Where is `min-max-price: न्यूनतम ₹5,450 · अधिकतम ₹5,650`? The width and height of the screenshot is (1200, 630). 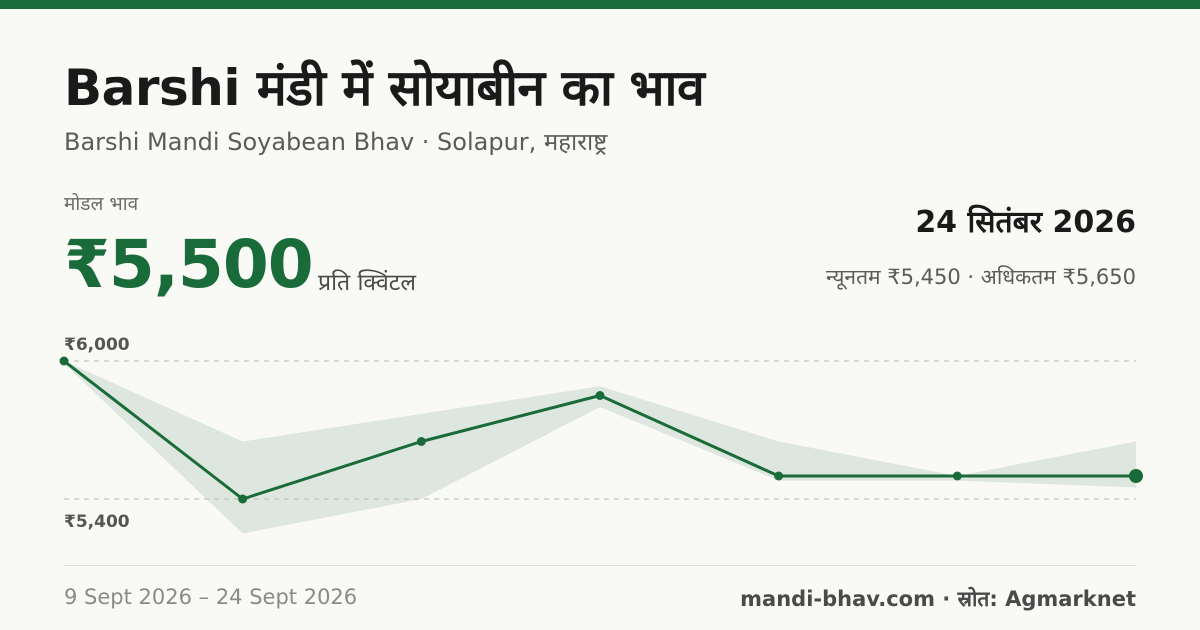
min-max-price: न्यूनतम ₹5,450 · अधिकतम ₹5,650 is located at coordinates (981, 277).